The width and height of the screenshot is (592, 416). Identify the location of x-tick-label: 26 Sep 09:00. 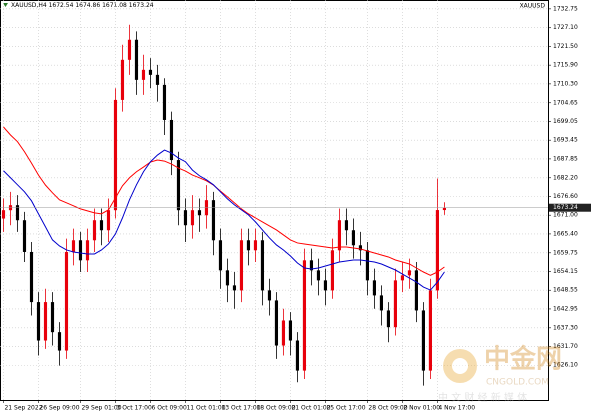
(59, 408).